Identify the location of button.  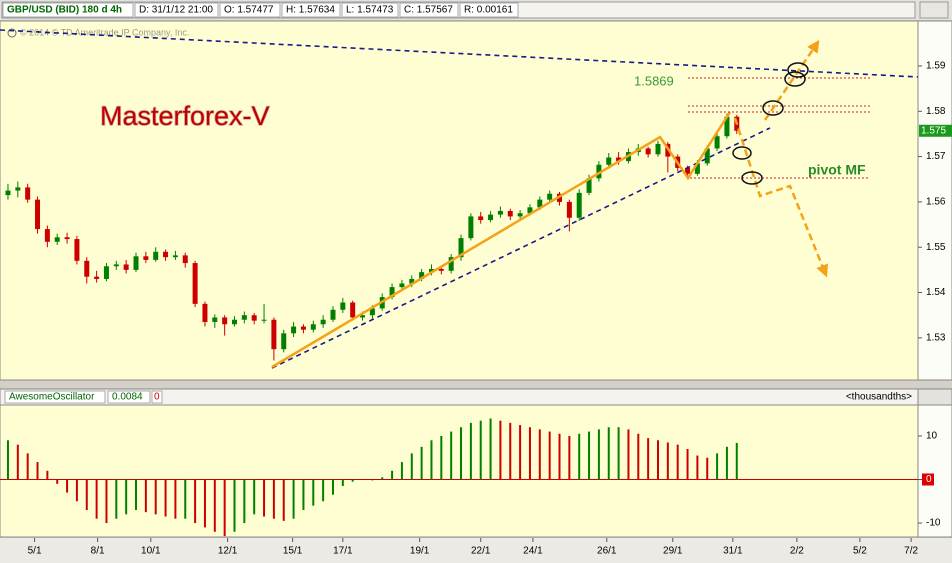
(934, 10).